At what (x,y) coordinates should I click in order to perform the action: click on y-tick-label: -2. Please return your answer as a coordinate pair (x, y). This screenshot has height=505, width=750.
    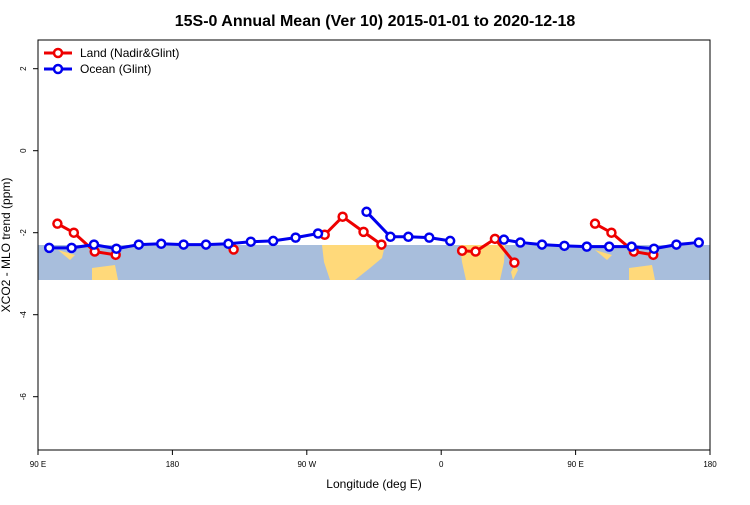
    Looking at the image, I should click on (23, 233).